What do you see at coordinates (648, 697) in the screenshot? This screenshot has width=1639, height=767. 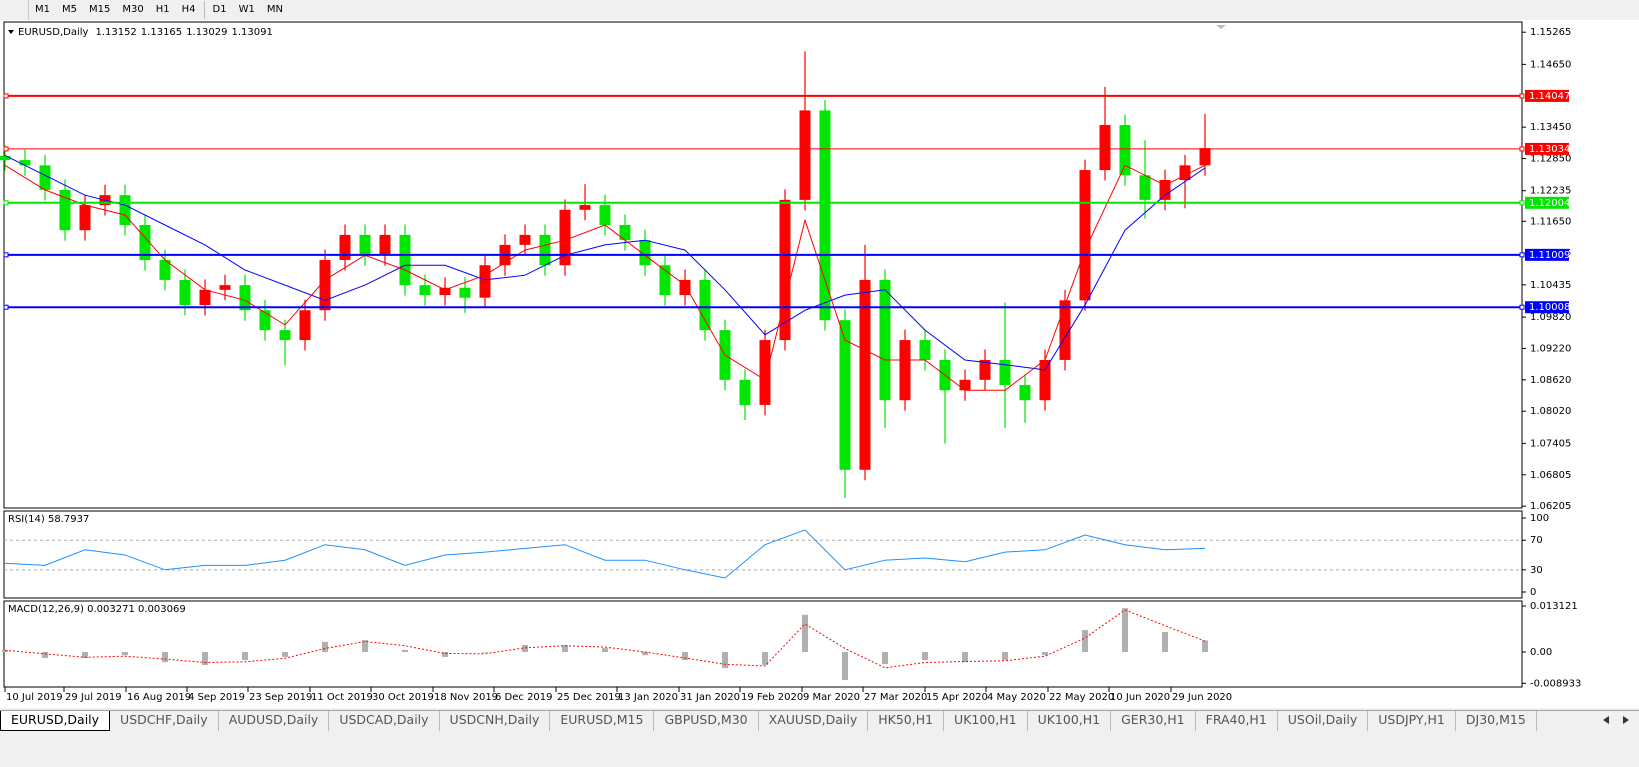 I see `x-tick-label: 13 Jan 2020` at bounding box center [648, 697].